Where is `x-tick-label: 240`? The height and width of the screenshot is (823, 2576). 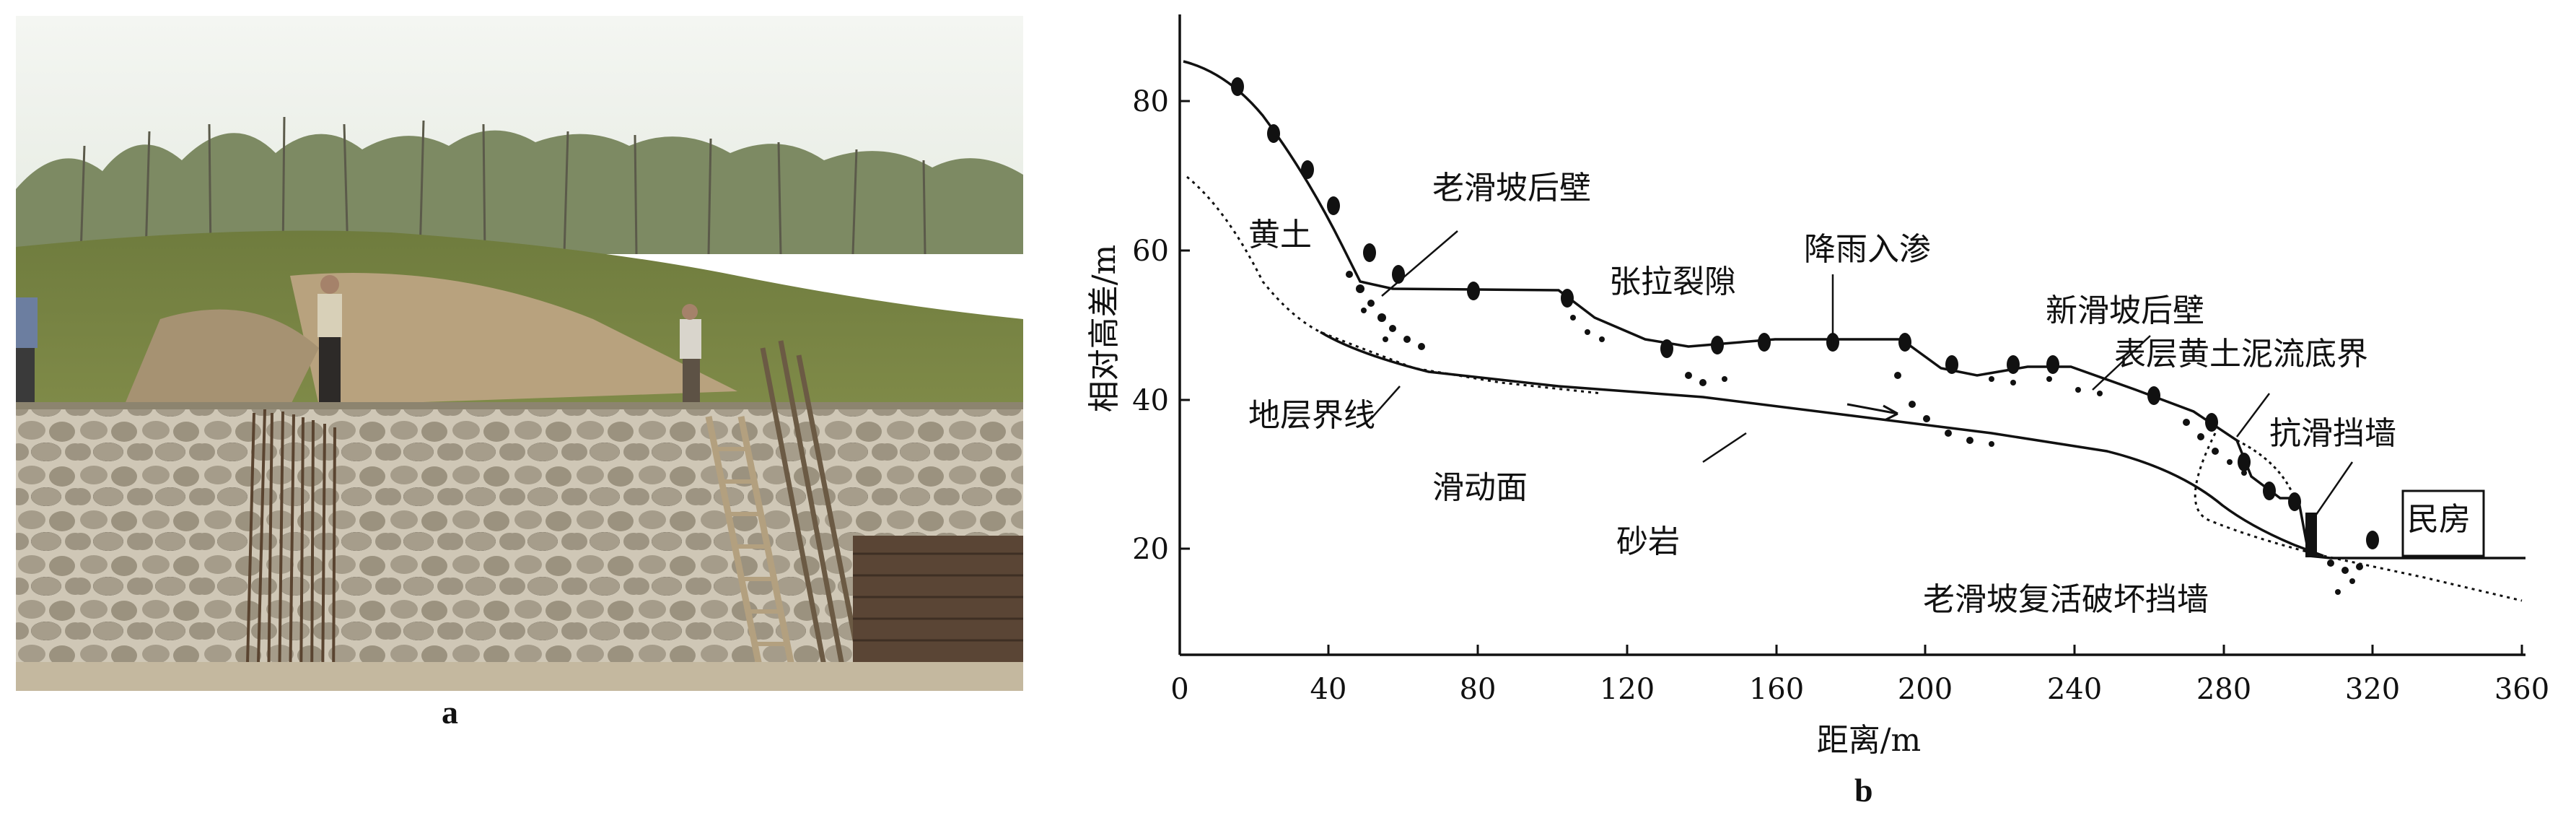 x-tick-label: 240 is located at coordinates (2074, 689).